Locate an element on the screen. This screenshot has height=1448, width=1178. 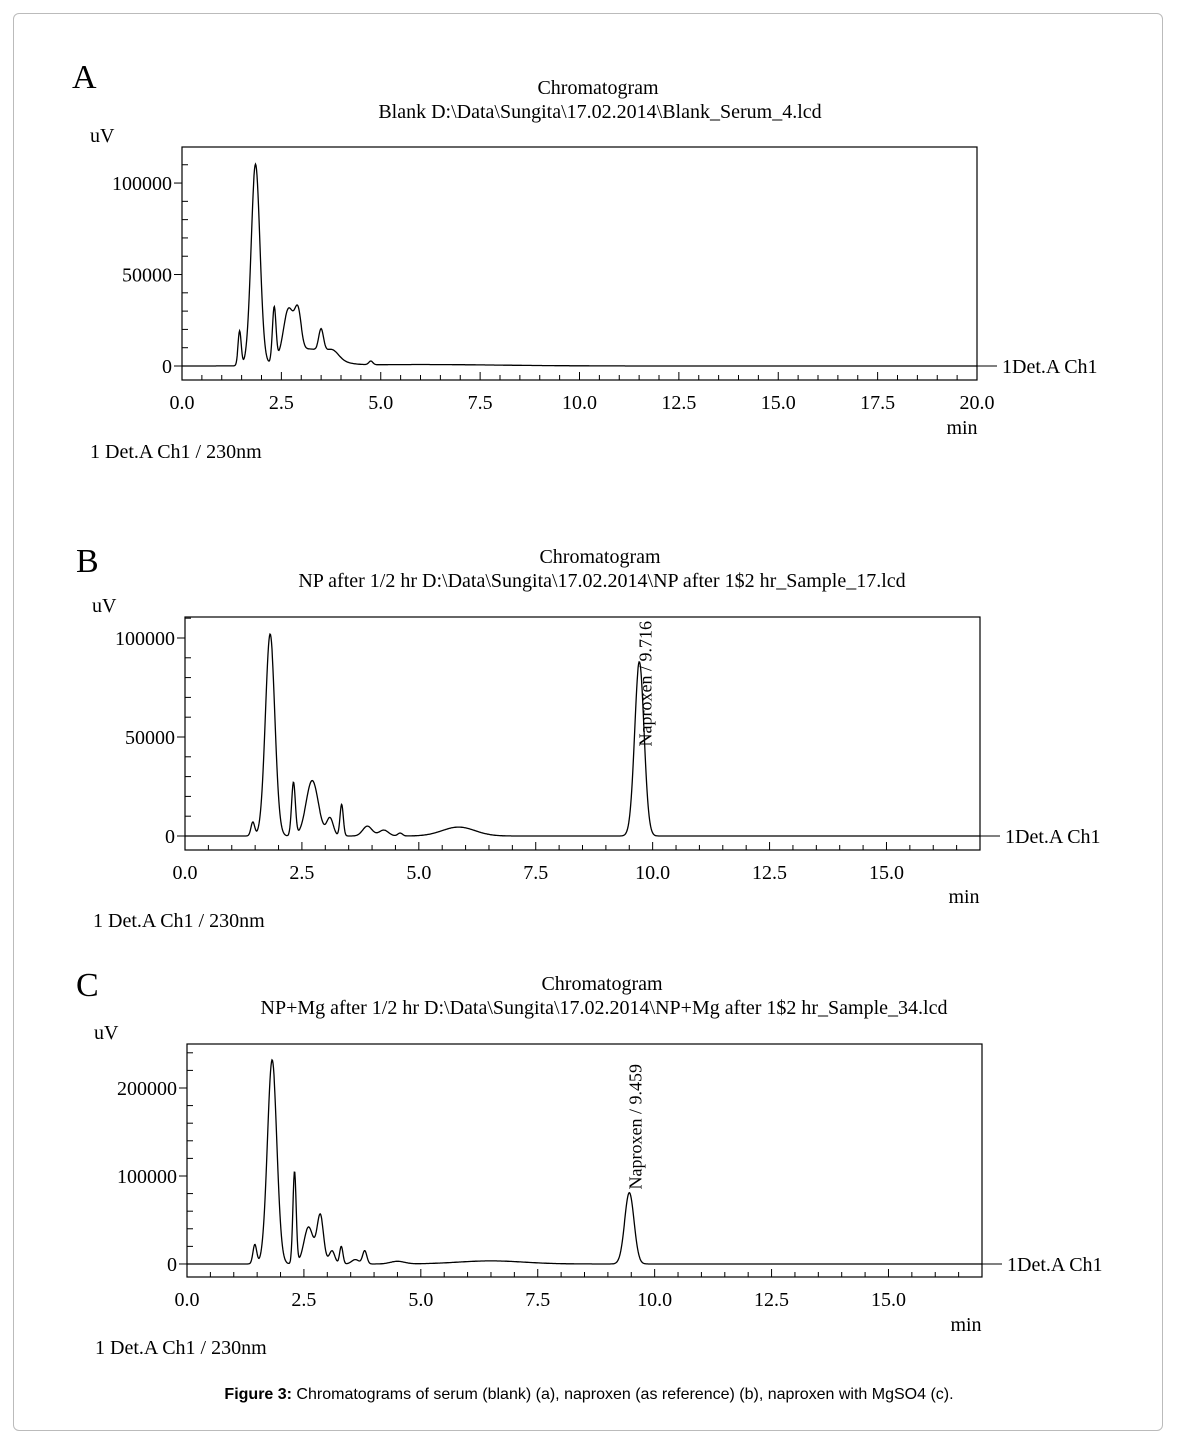
x-tick-label: 17.5 is located at coordinates (877, 403).